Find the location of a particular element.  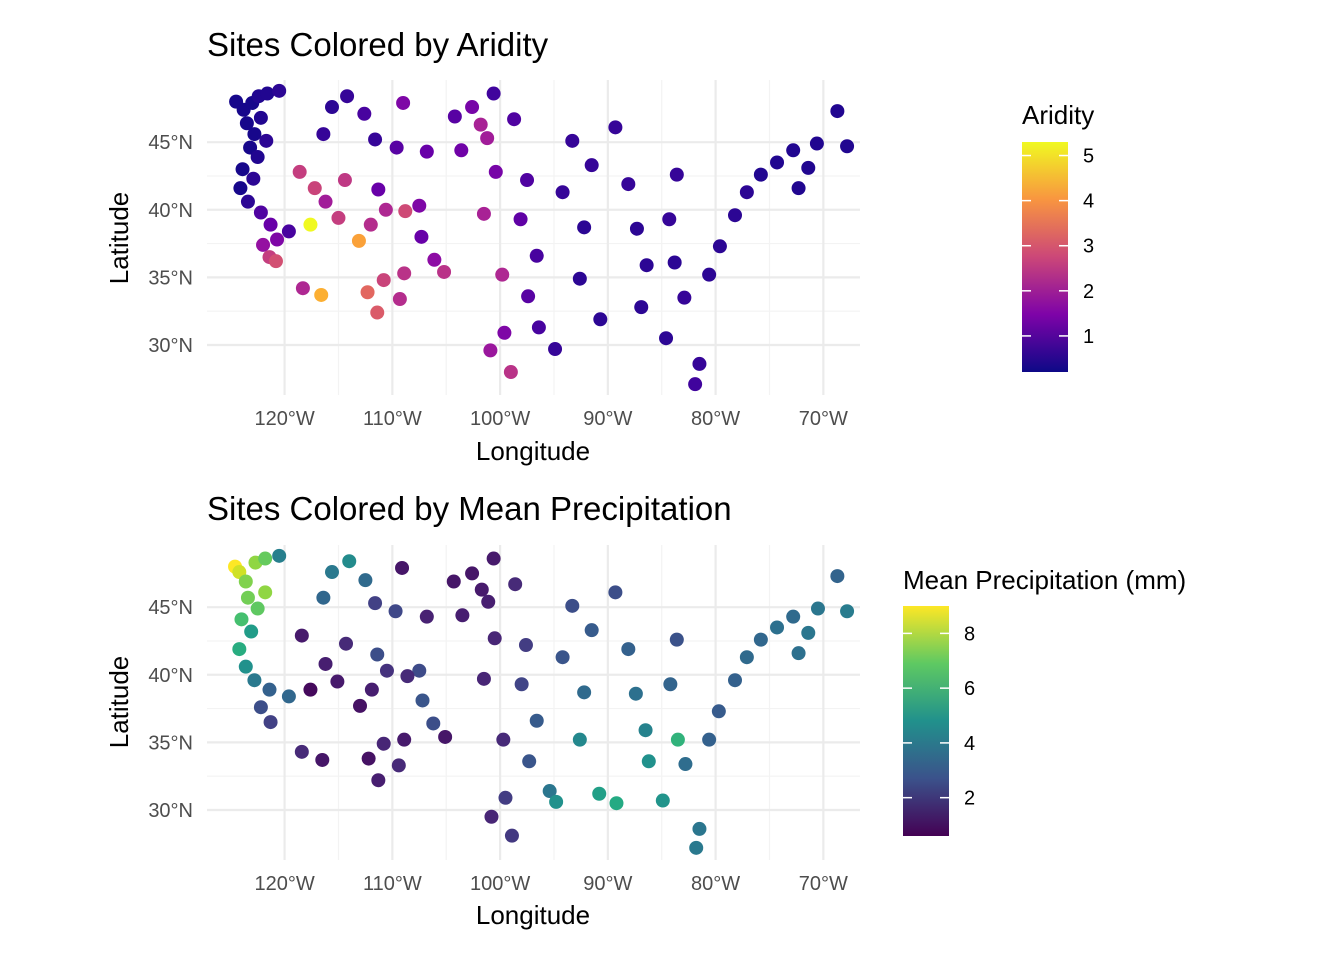

y-tick-label: 30°N is located at coordinates (170, 346).